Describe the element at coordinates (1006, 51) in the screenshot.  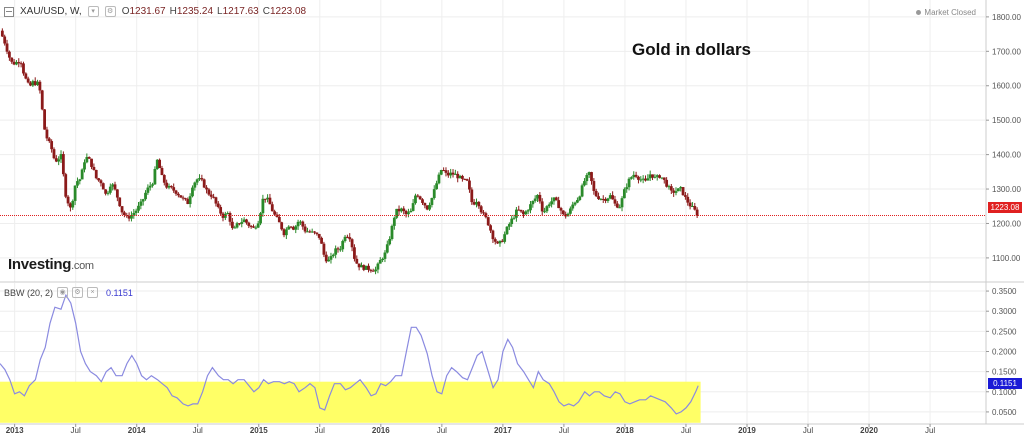
I see `price-tick-label: 1700.00` at that location.